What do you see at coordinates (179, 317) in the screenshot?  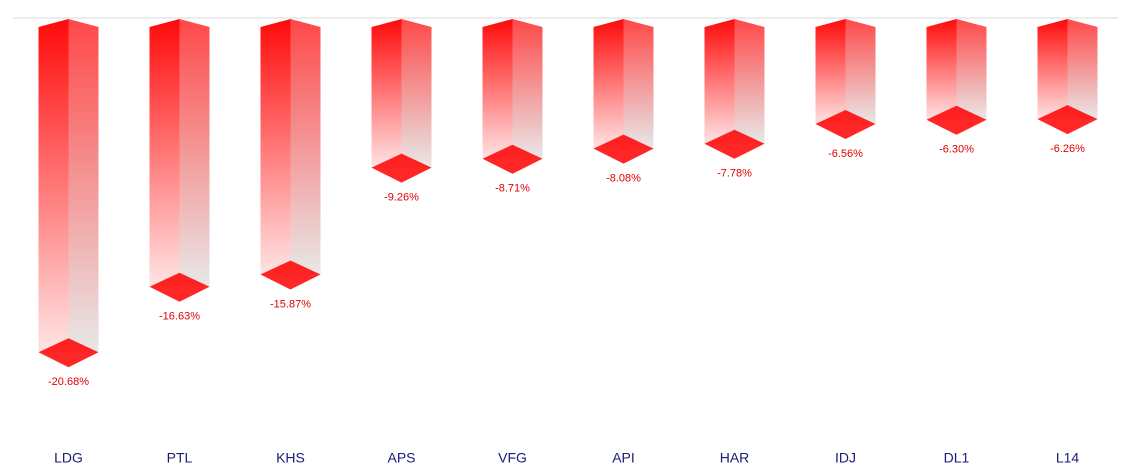 I see `value-label: -16.63%` at bounding box center [179, 317].